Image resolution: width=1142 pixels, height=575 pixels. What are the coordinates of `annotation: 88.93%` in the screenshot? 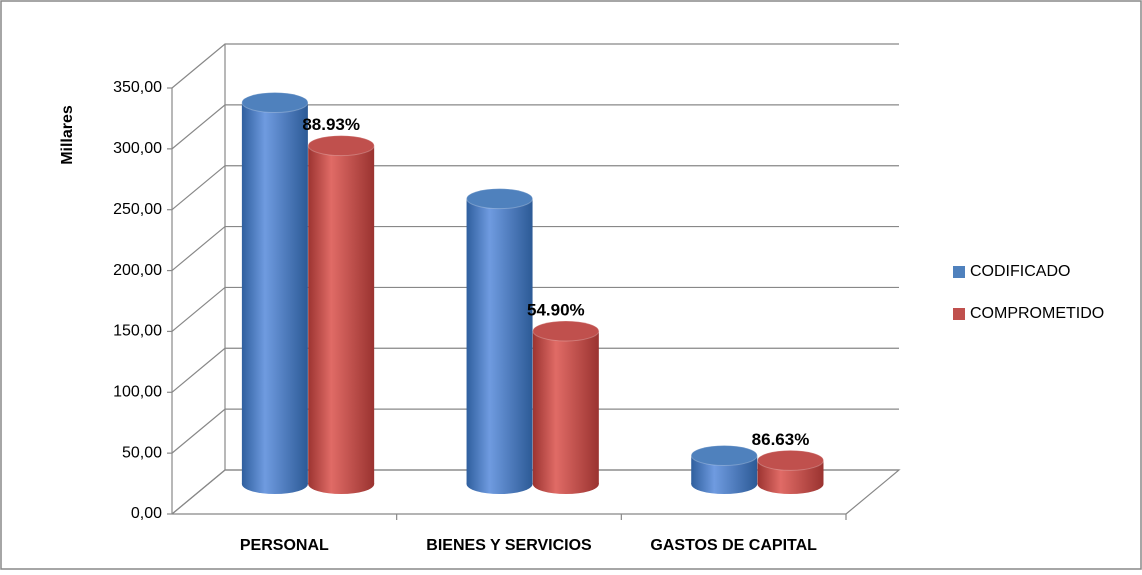 It's located at (331, 124).